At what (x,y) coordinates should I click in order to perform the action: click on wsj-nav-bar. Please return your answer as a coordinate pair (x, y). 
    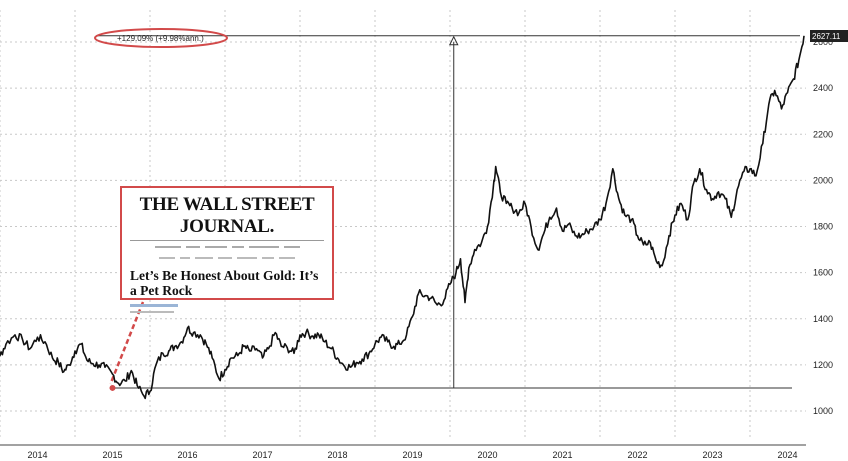
    Looking at the image, I should click on (227, 249).